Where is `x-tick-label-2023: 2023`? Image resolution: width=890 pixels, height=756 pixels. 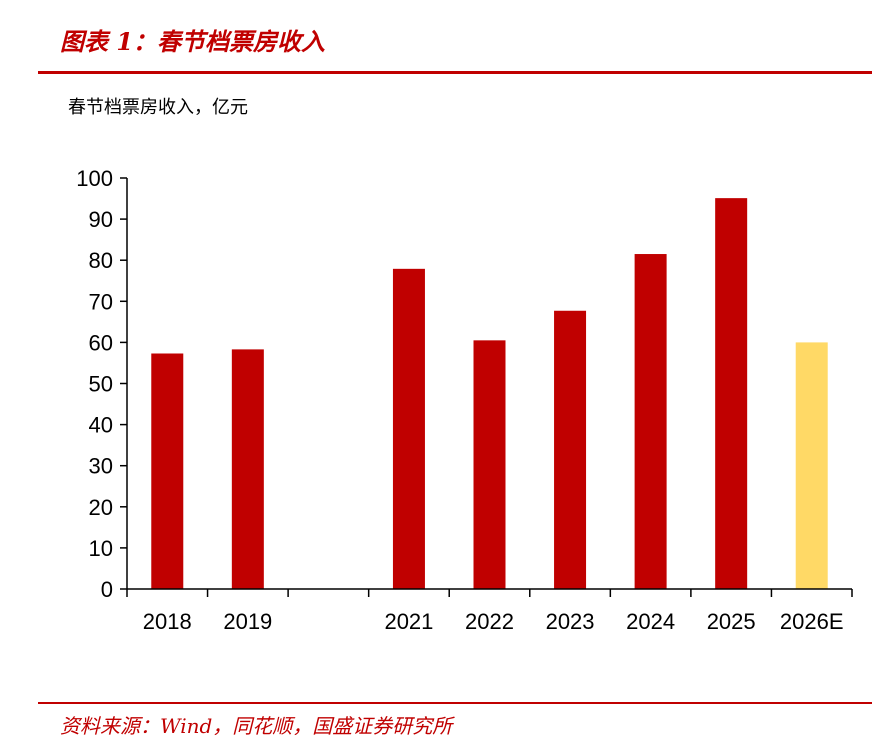
x-tick-label-2023: 2023 is located at coordinates (570, 621).